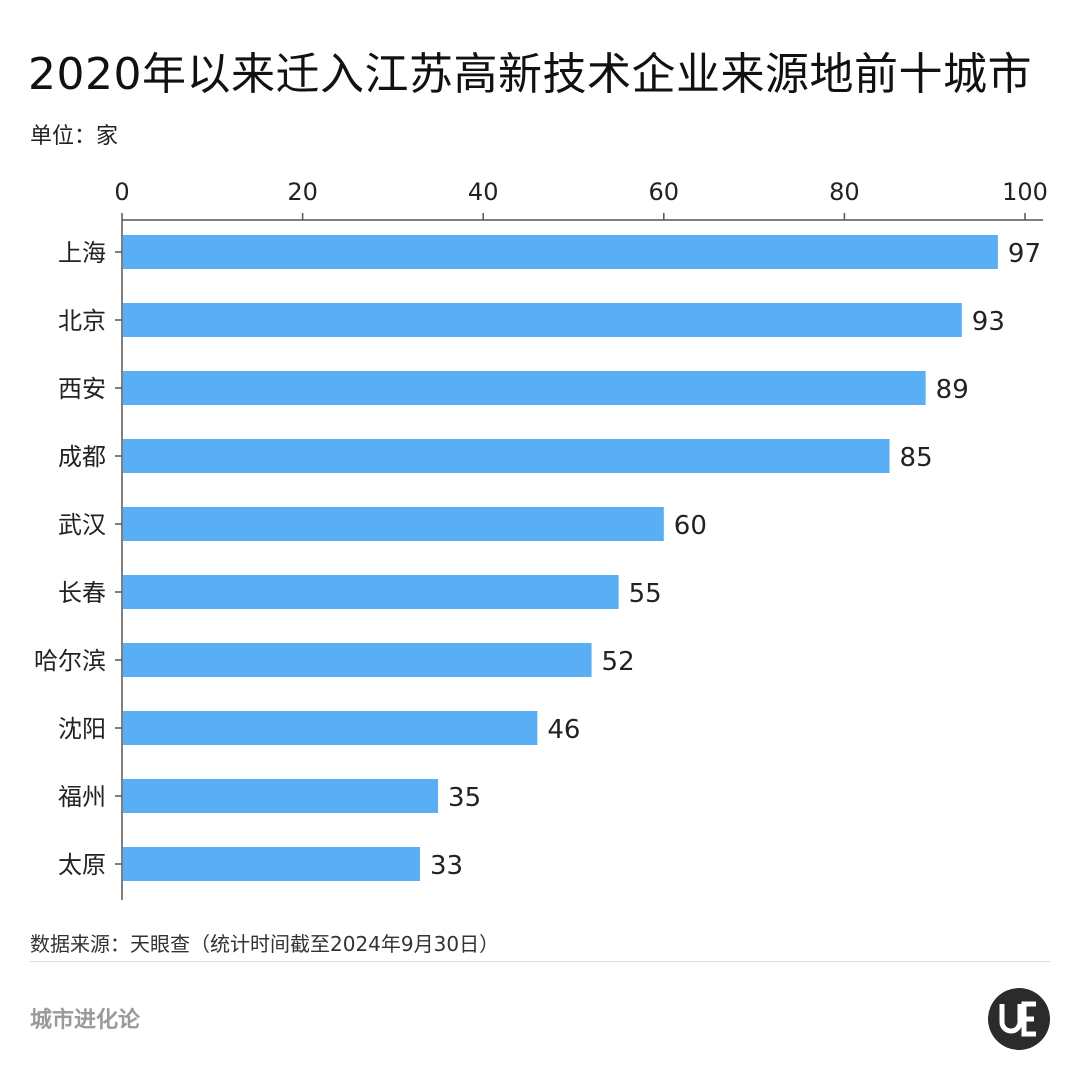 This screenshot has width=1080, height=1080. What do you see at coordinates (121, 192) in the screenshot?
I see `x-tick-label: 0` at bounding box center [121, 192].